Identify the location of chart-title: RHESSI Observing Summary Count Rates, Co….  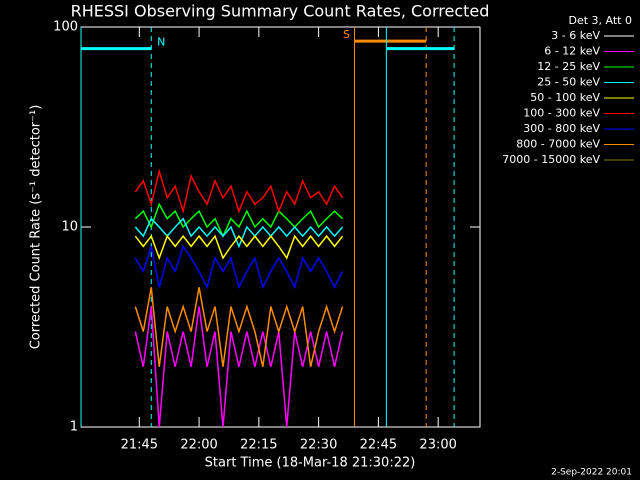
(280, 11).